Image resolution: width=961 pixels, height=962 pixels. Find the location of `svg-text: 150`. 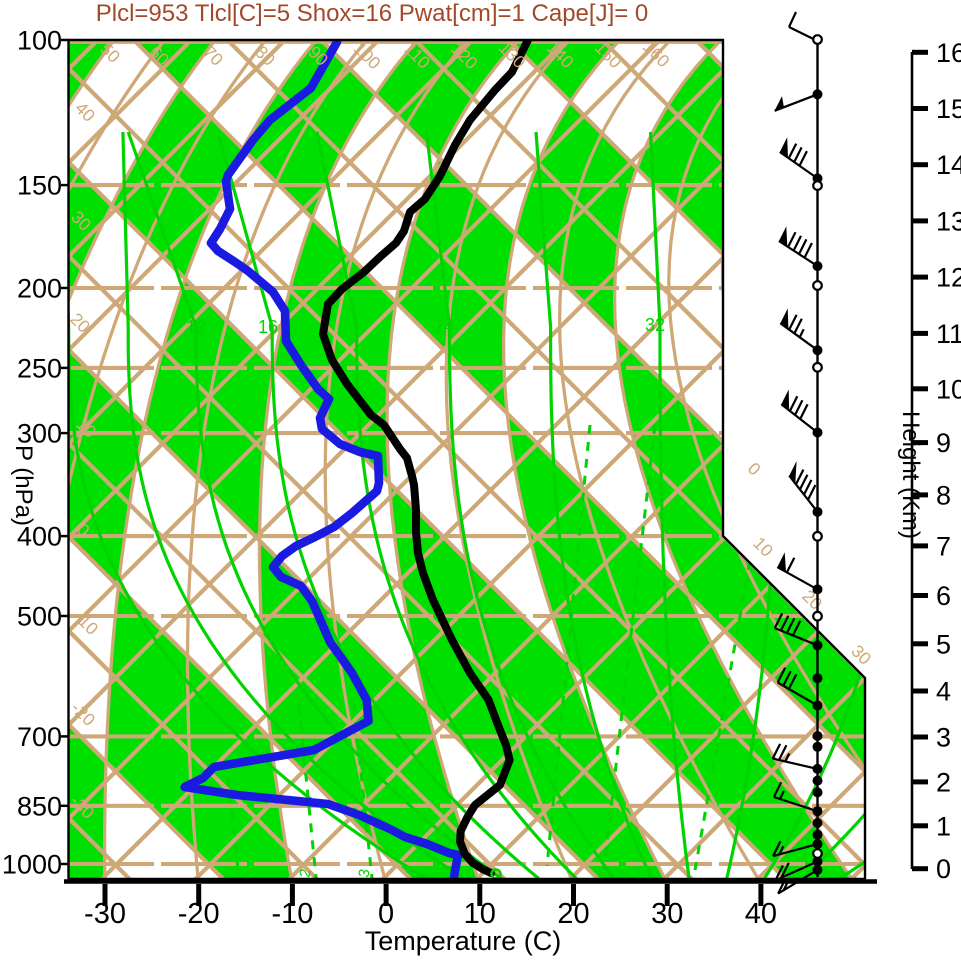

svg-text: 150 is located at coordinates (39, 186).